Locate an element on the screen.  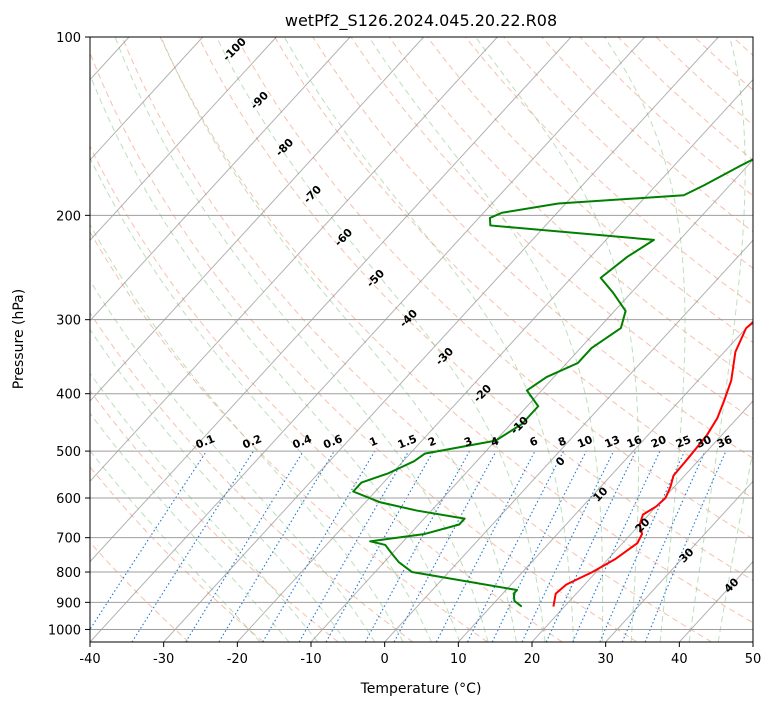
dry-adiabat-label: 10 is located at coordinates (601, 494).